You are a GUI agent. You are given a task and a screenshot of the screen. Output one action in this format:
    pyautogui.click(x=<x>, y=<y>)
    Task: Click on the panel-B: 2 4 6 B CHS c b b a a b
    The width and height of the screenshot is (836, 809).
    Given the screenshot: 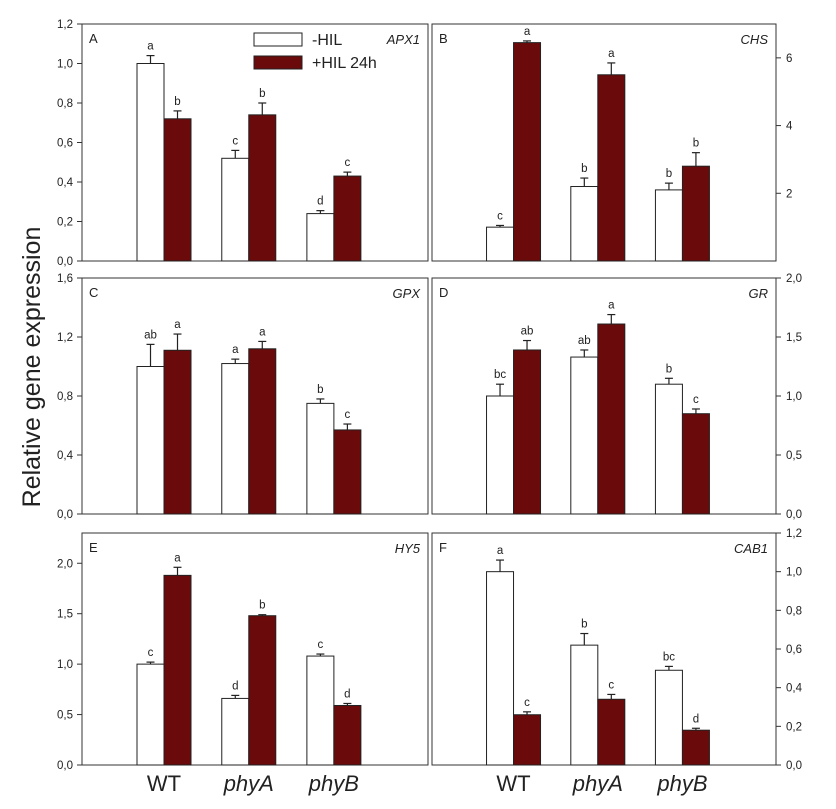 What is the action you would take?
    pyautogui.click(x=612, y=142)
    